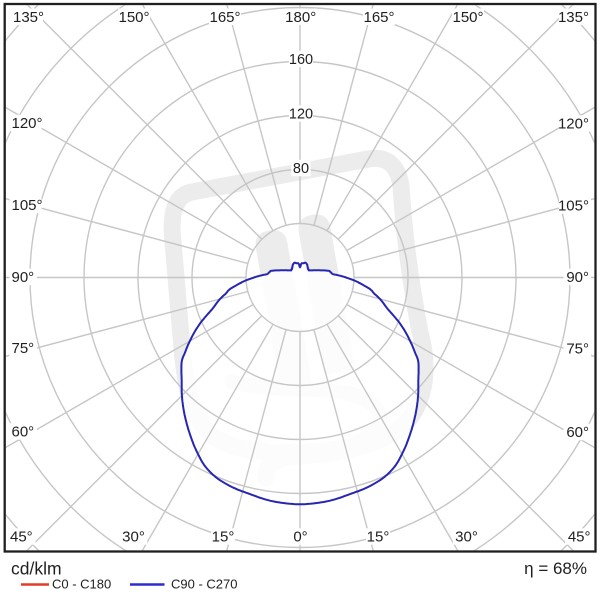 The width and height of the screenshot is (600, 600). I want to click on svg-text: C0 - C180, so click(81, 583).